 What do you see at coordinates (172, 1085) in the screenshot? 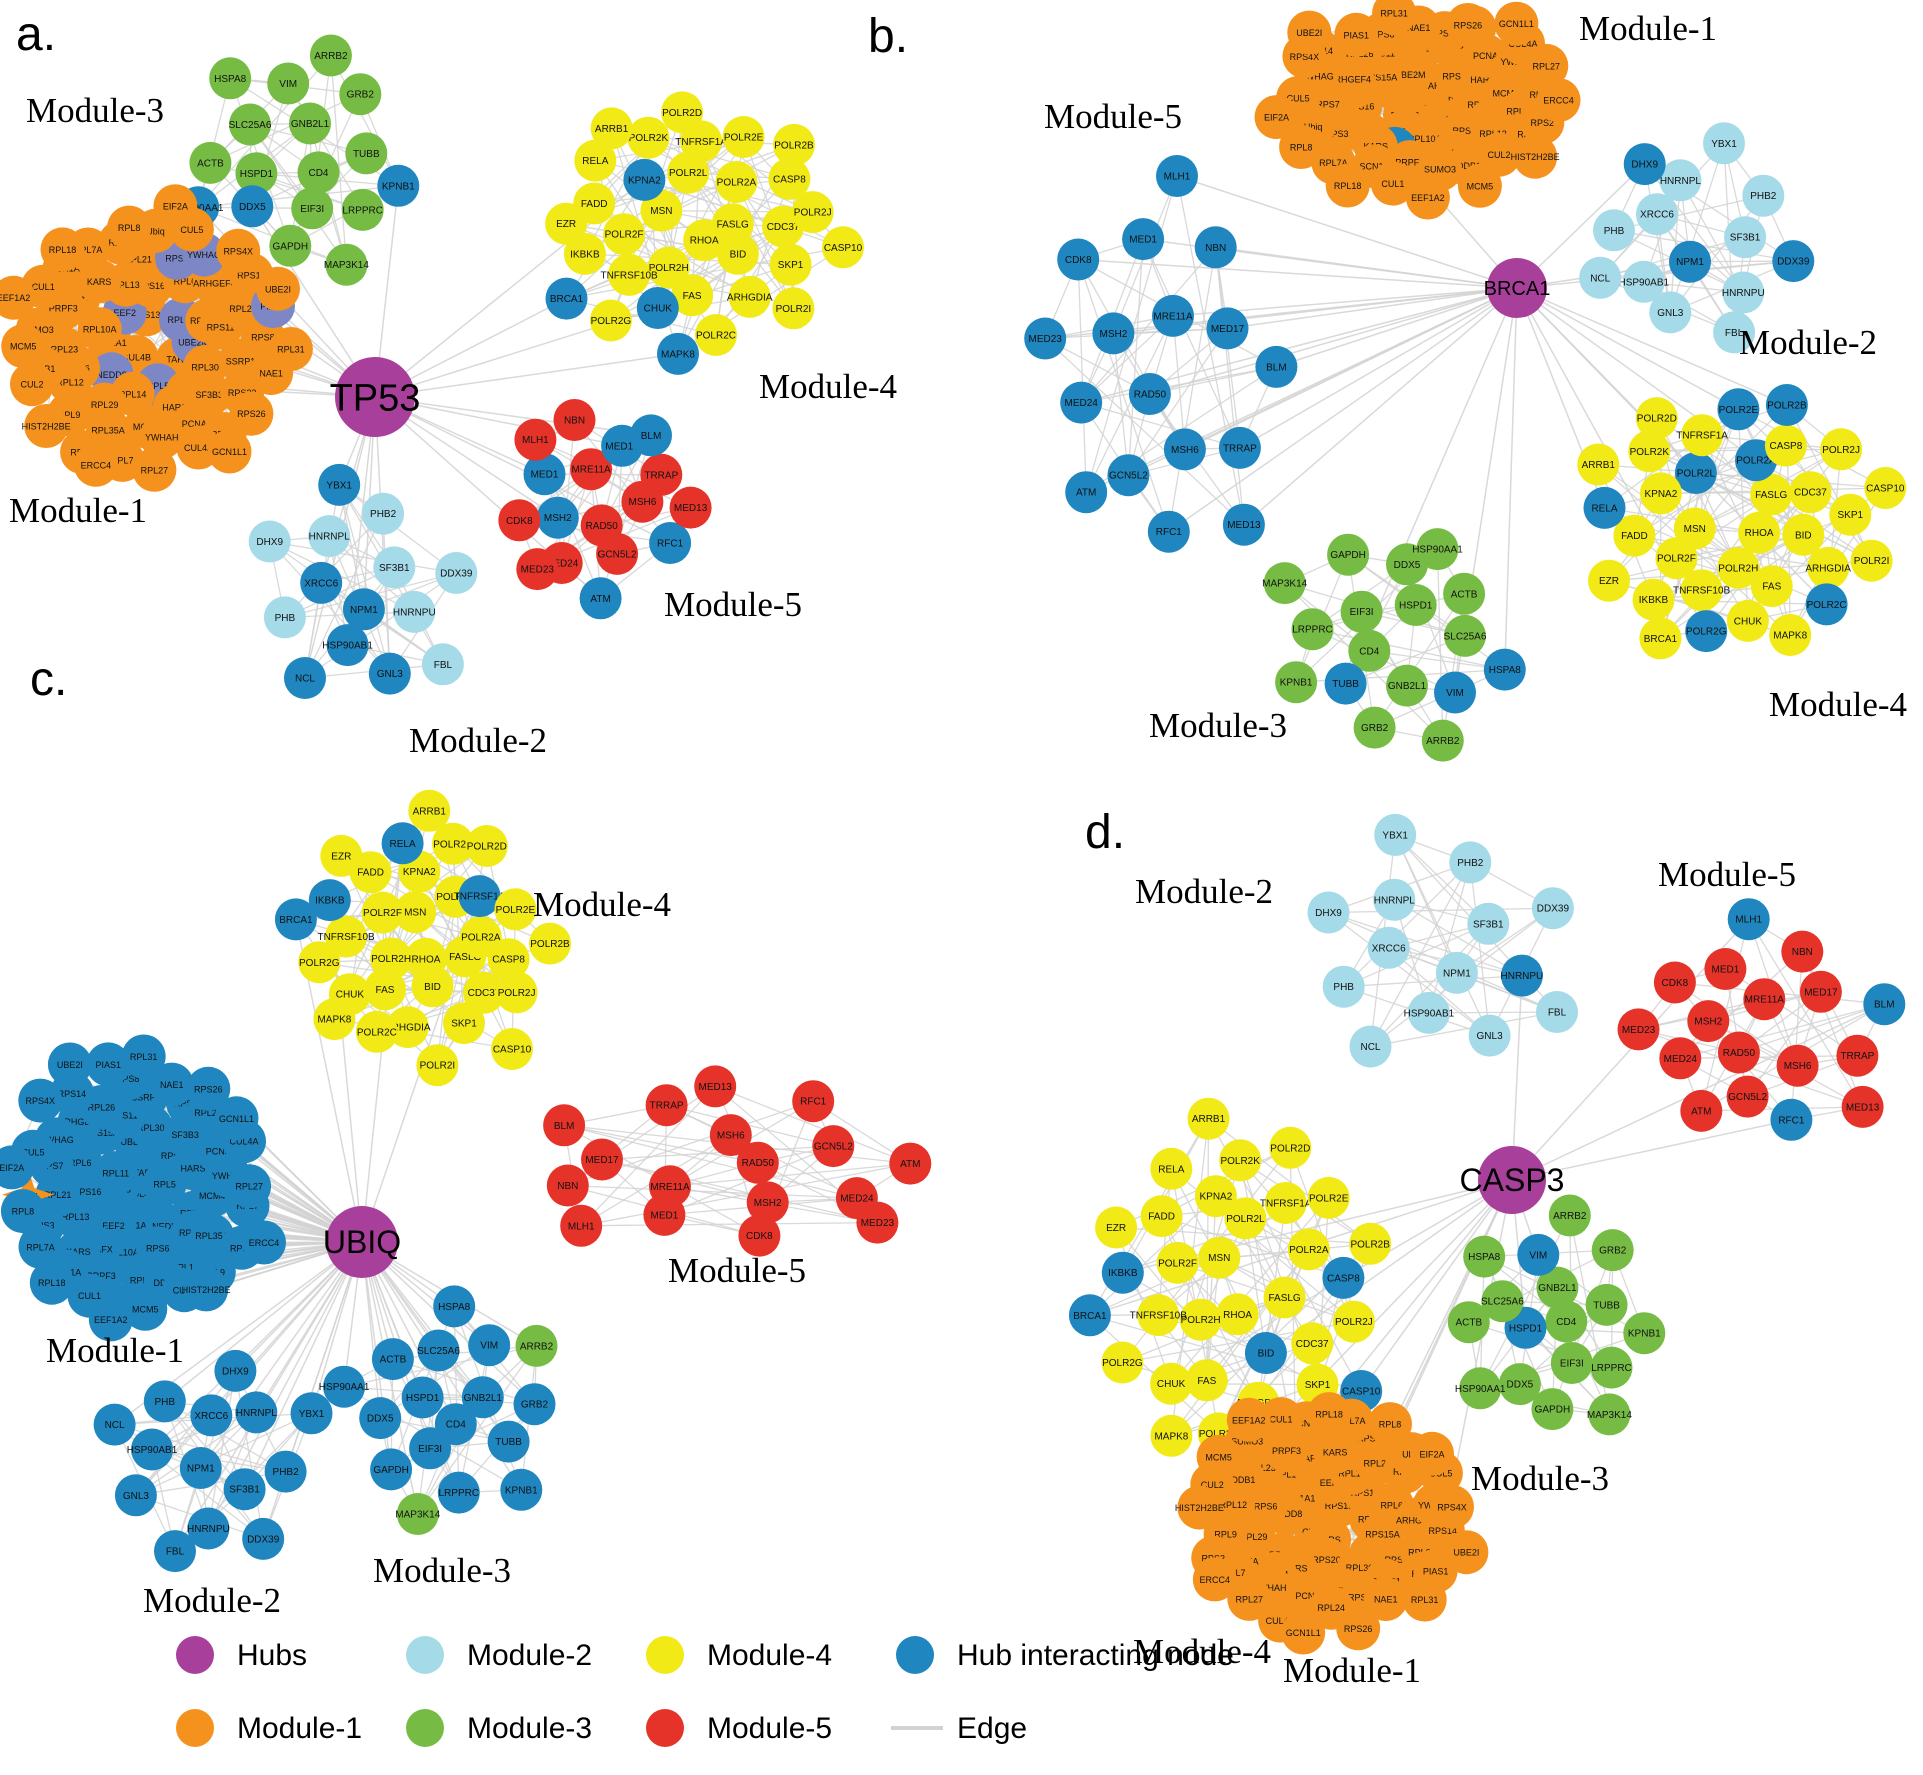
I see `node-label-NAE1: NAE1` at bounding box center [172, 1085].